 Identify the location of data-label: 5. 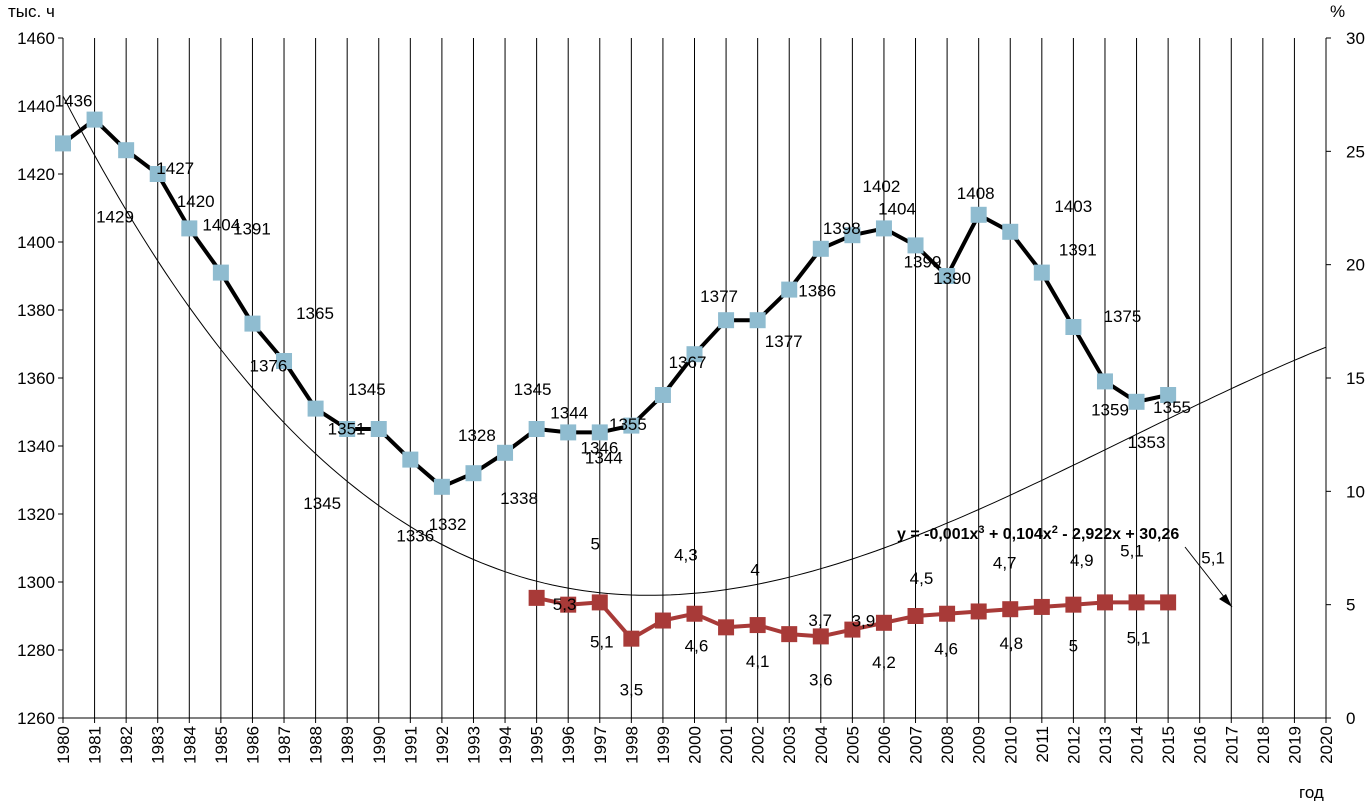
(1073, 646).